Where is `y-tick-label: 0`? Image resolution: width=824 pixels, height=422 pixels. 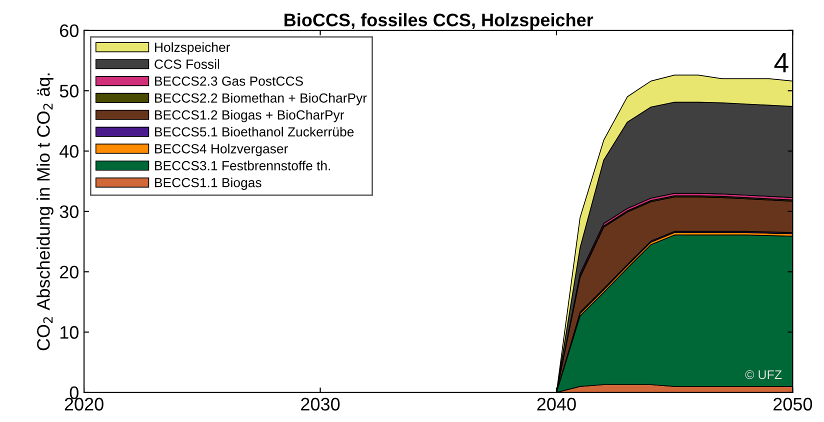 y-tick-label: 0 is located at coordinates (74, 393).